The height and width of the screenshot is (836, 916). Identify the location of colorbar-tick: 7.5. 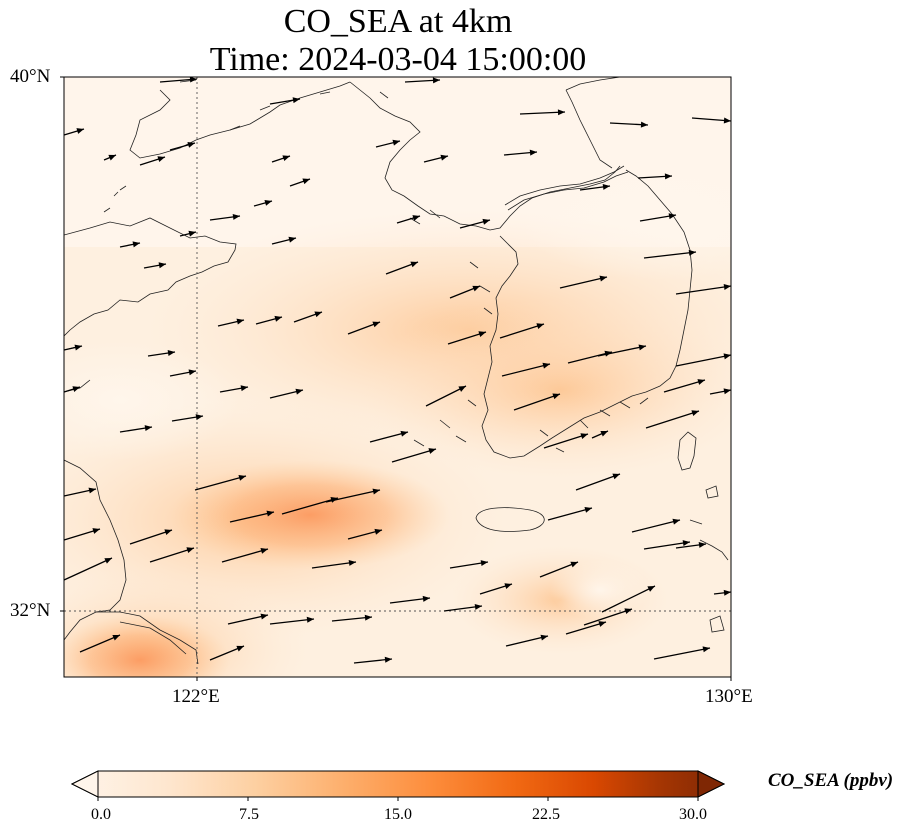
(249, 814).